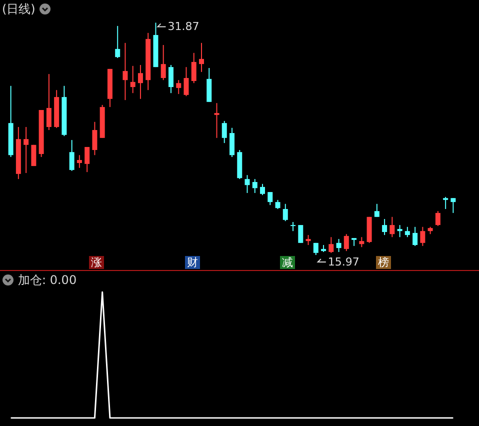  Describe the element at coordinates (96, 262) in the screenshot. I see `text: 涨` at that location.